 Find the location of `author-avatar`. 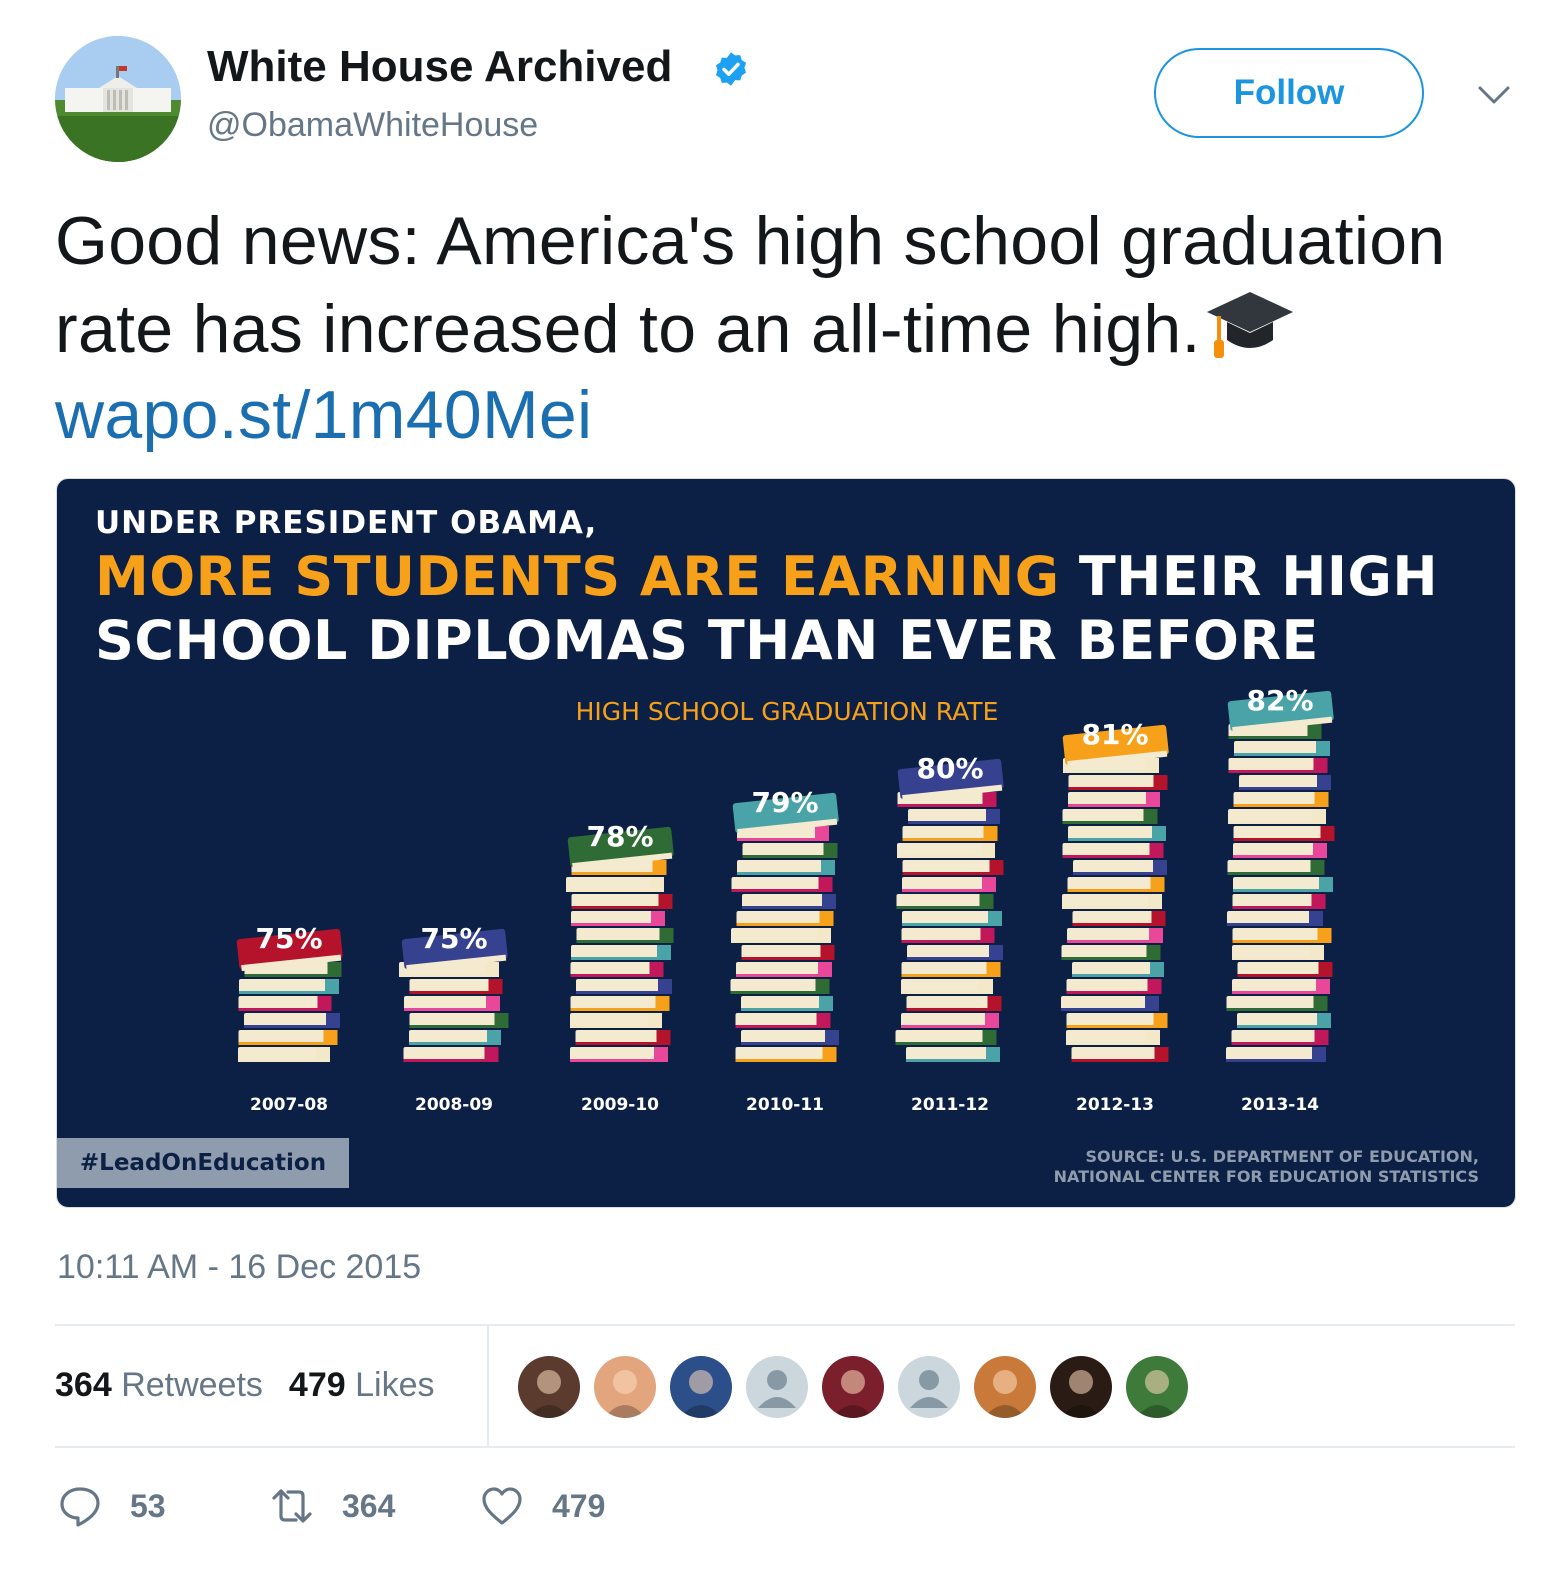

author-avatar is located at coordinates (118, 99).